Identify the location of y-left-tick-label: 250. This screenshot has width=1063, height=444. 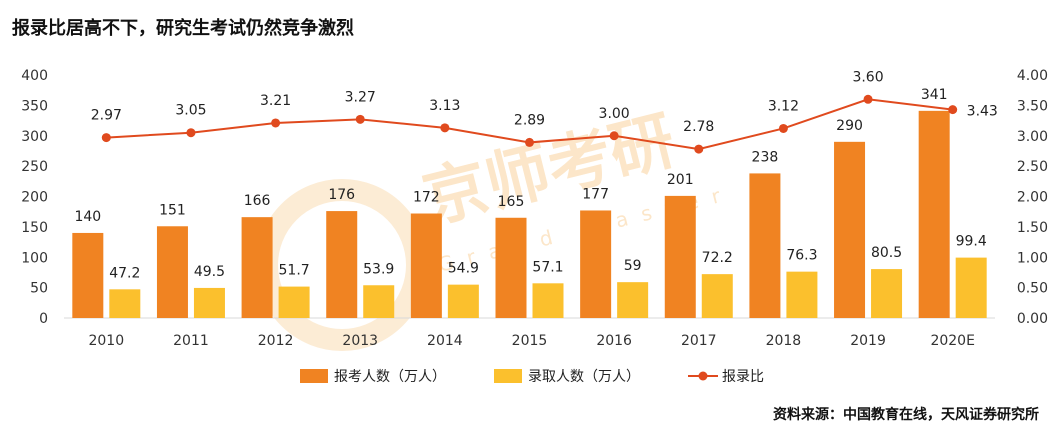
(34, 167).